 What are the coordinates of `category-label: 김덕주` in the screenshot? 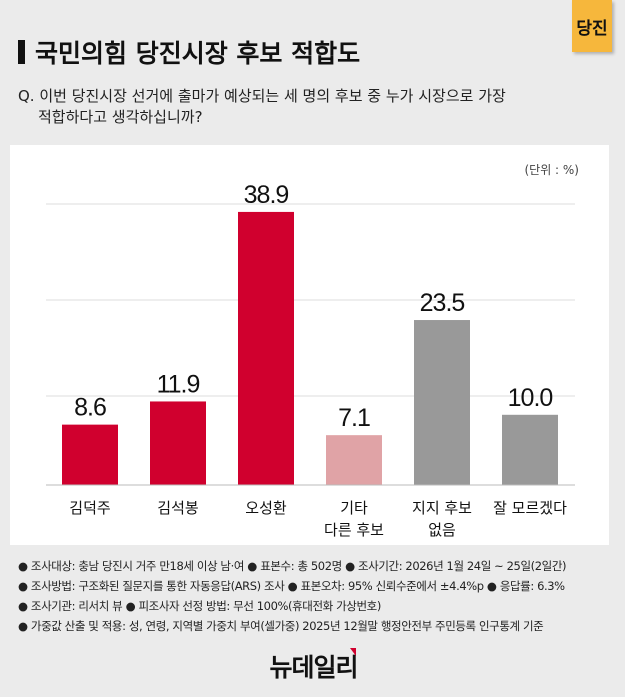 It's located at (89, 508).